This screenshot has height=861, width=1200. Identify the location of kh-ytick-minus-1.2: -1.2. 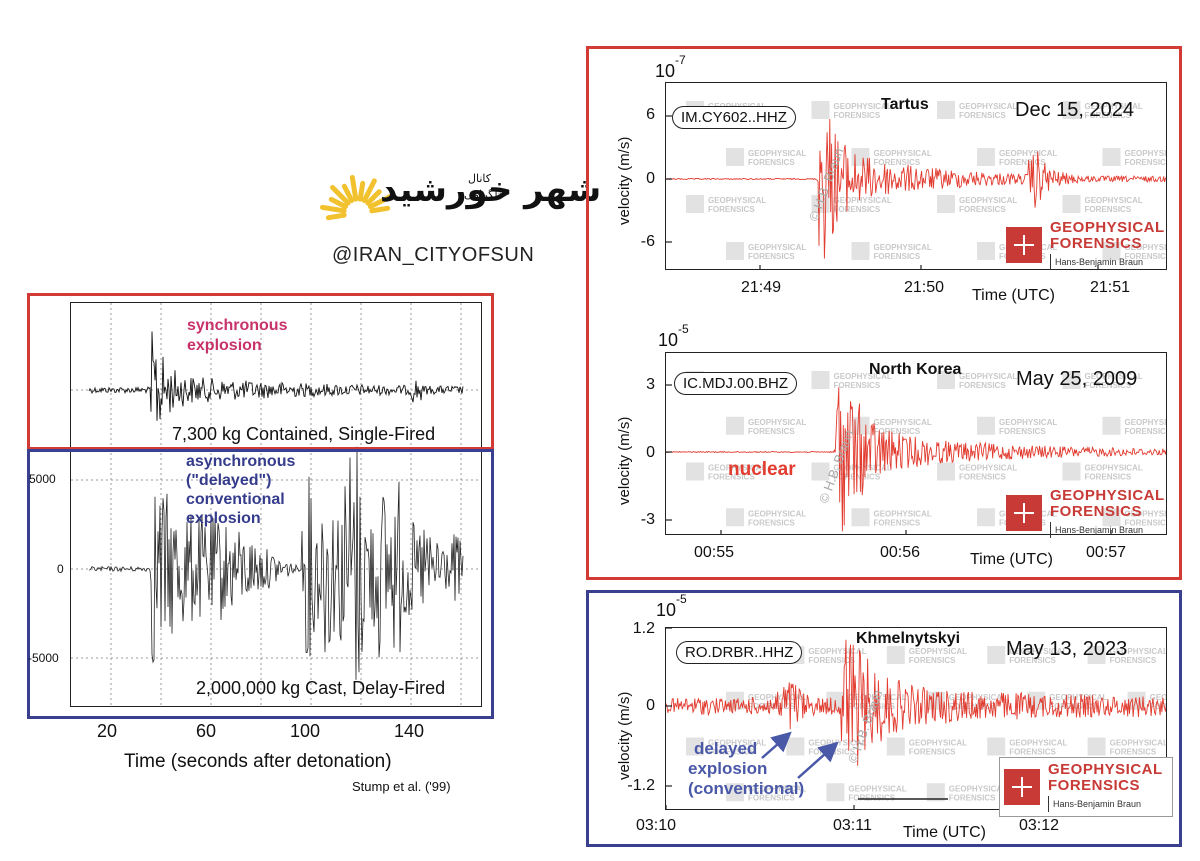
(641, 785).